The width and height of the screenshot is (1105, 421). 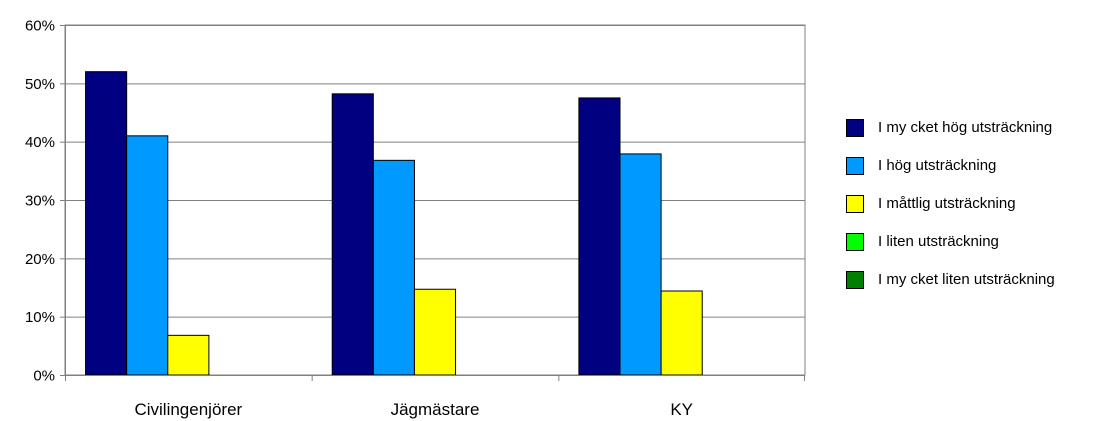 I want to click on legend-label: I hög utsträckning, so click(x=937, y=165).